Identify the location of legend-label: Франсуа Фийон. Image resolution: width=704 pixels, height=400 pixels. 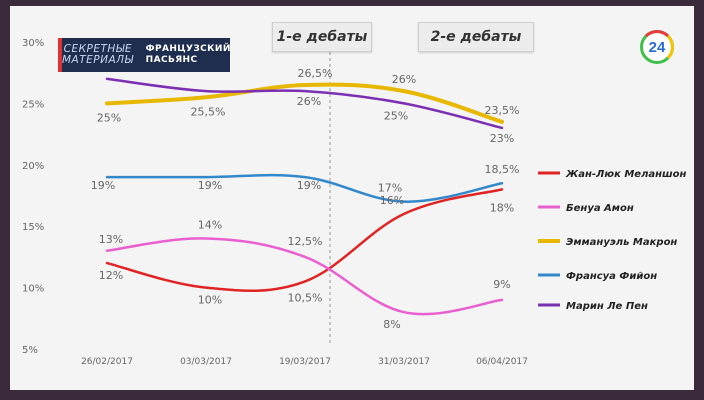
(611, 276).